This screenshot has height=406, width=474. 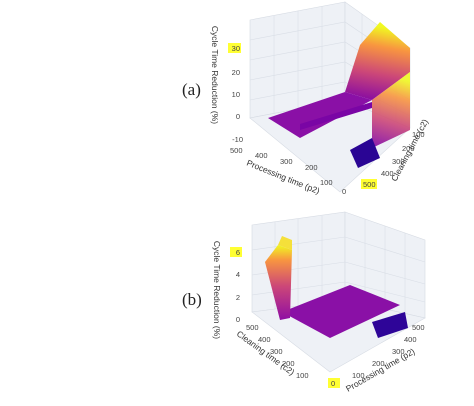 I want to click on y-tick-b-2: 300, so click(x=276, y=351).